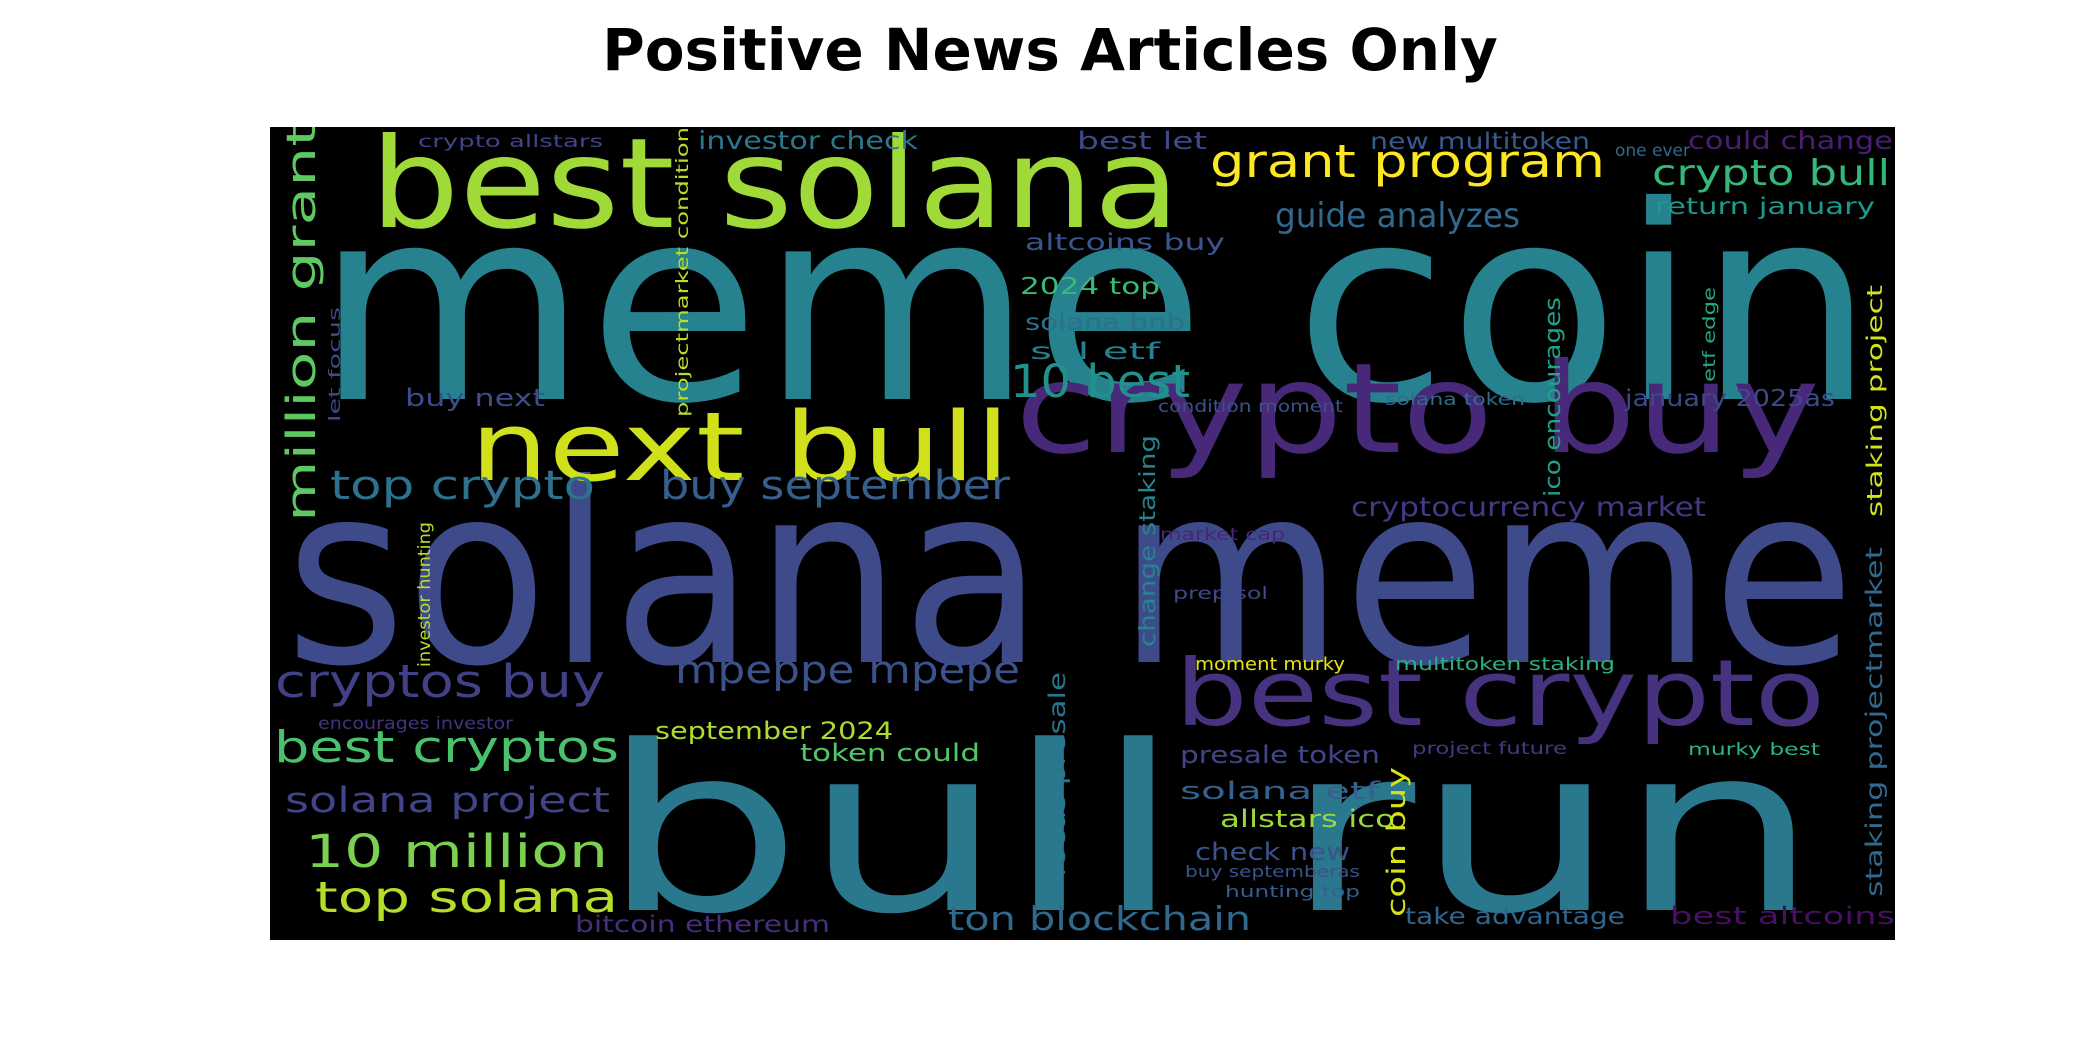  Describe the element at coordinates (847, 670) in the screenshot. I see `cloud-word: mpeppe mpepe` at that location.